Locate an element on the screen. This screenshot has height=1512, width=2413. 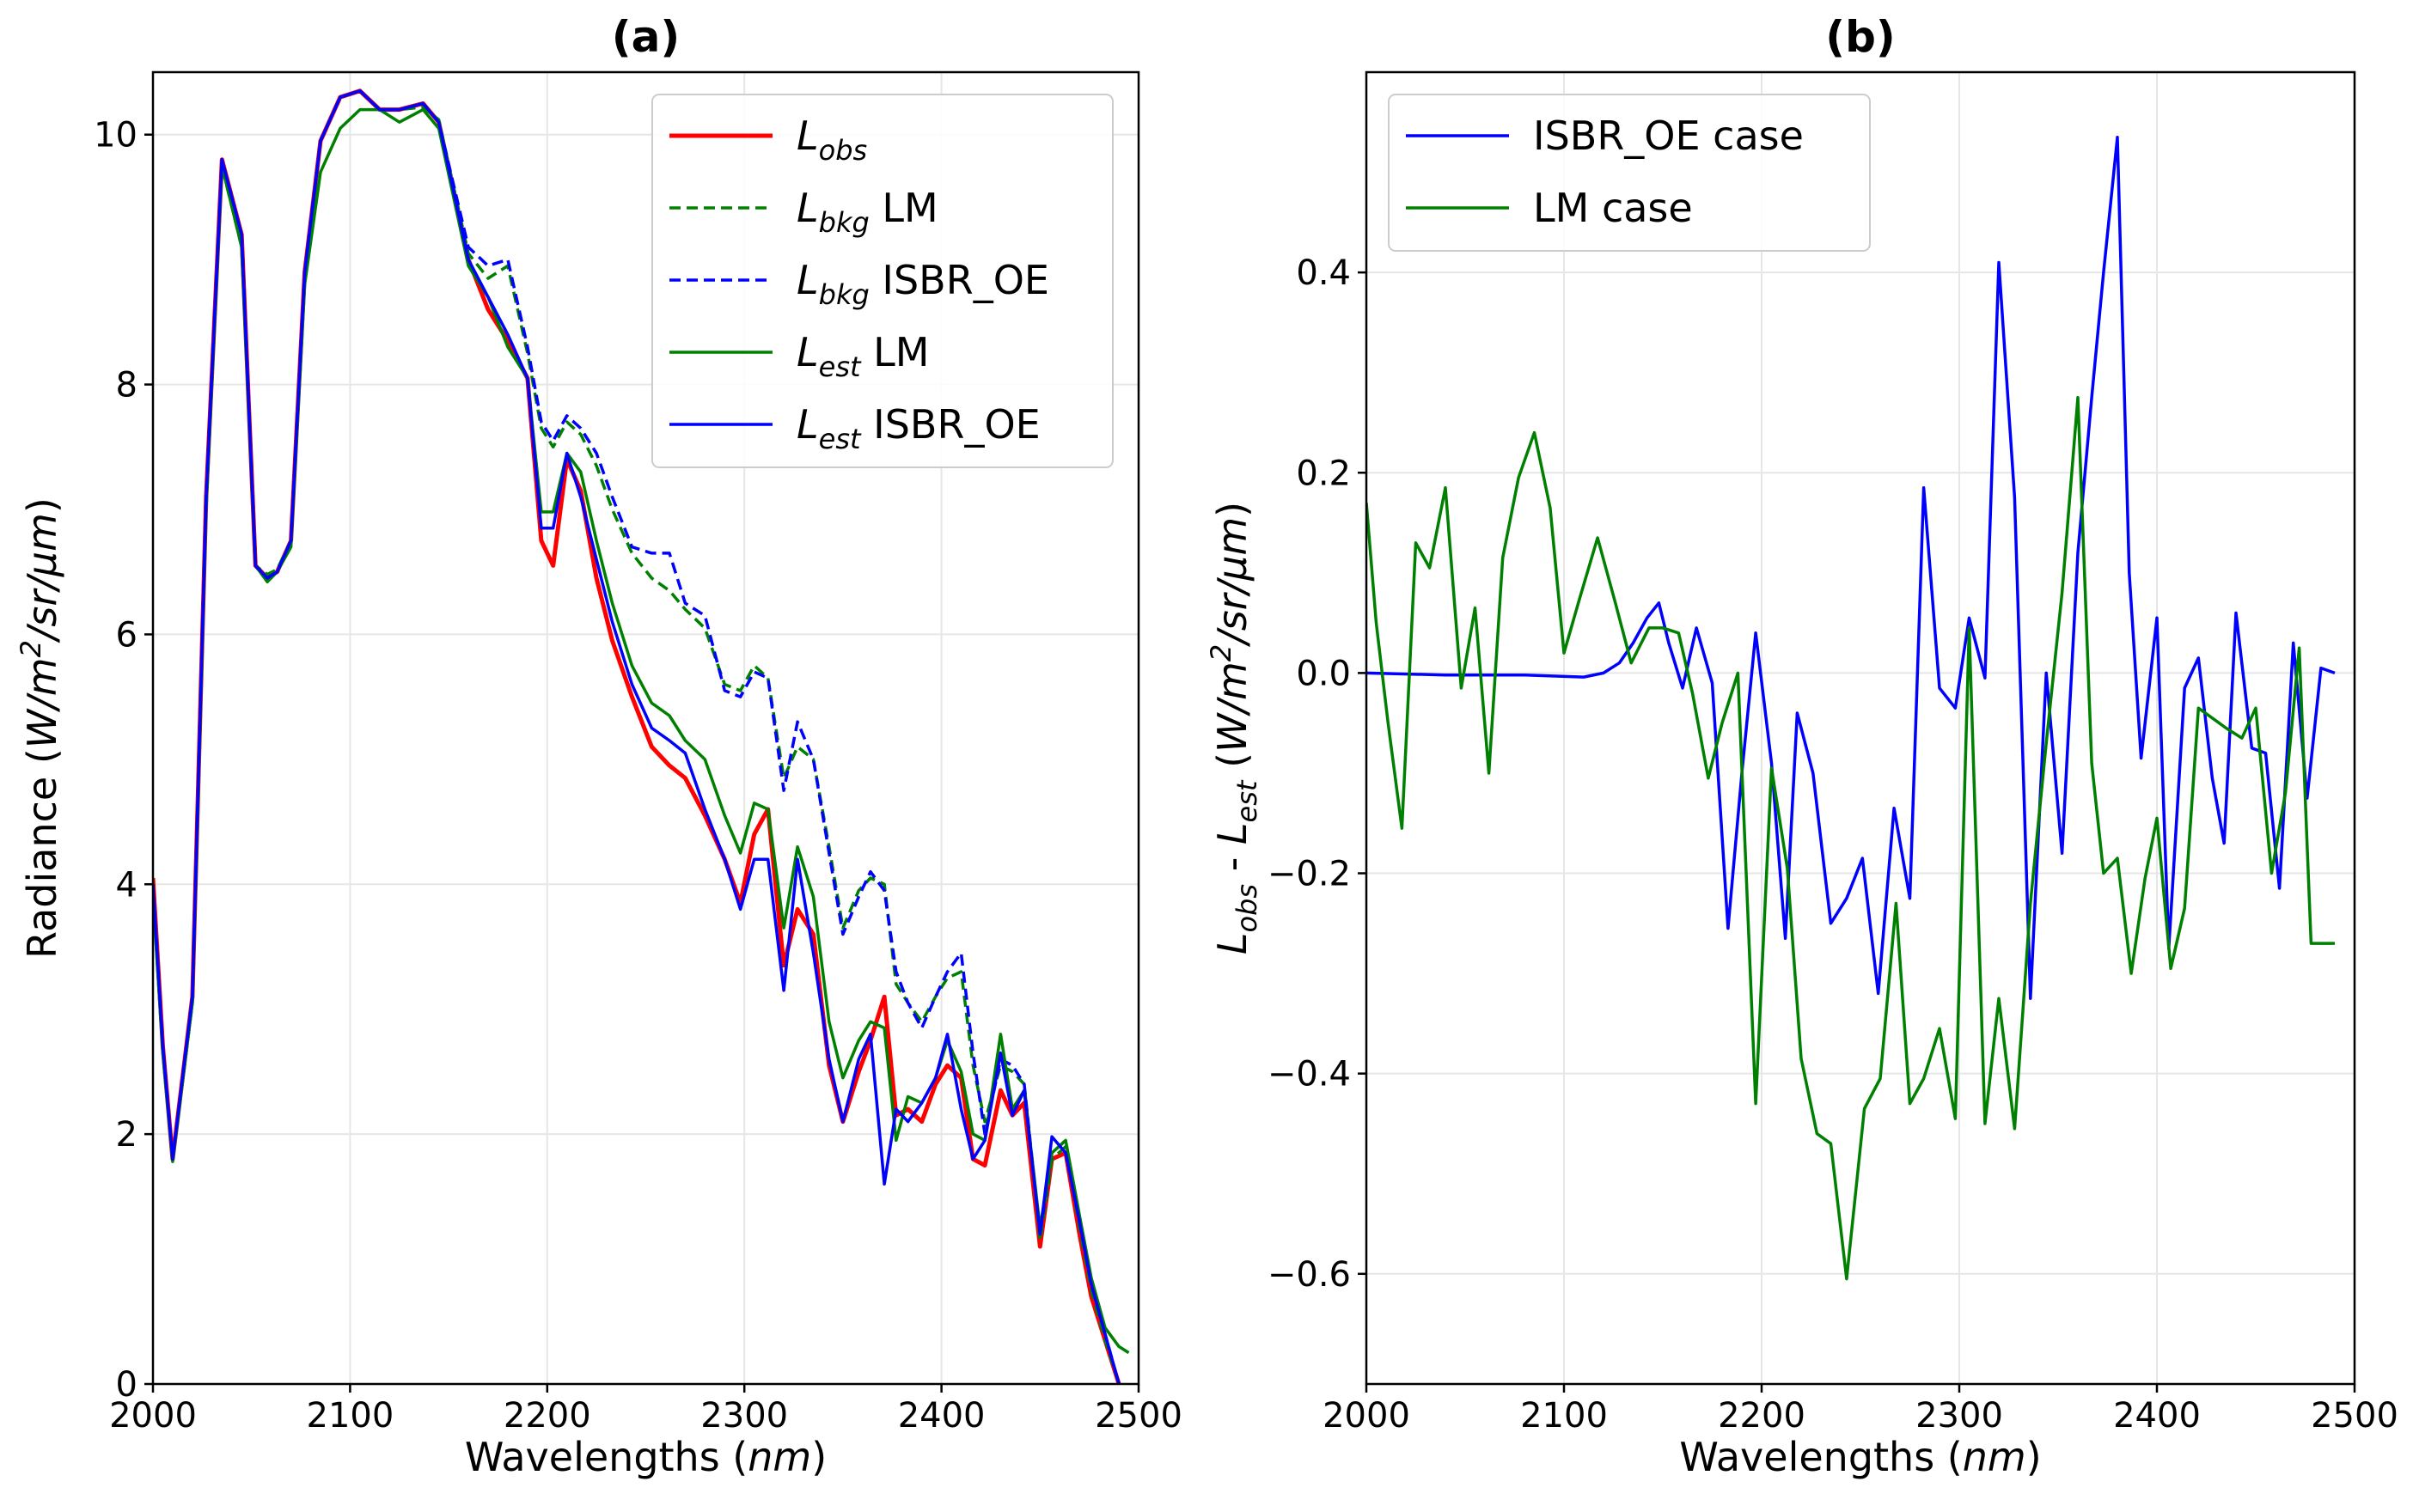
legend-label: LM case is located at coordinates (1613, 208).